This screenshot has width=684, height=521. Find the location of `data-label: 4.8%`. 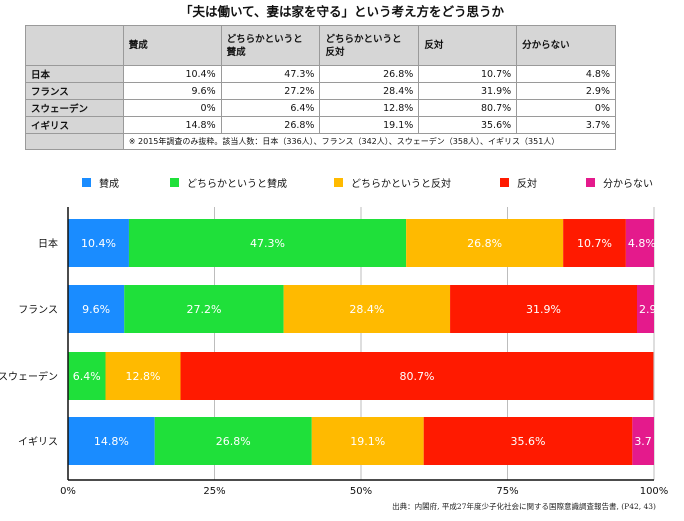

data-label: 4.8% is located at coordinates (642, 243).